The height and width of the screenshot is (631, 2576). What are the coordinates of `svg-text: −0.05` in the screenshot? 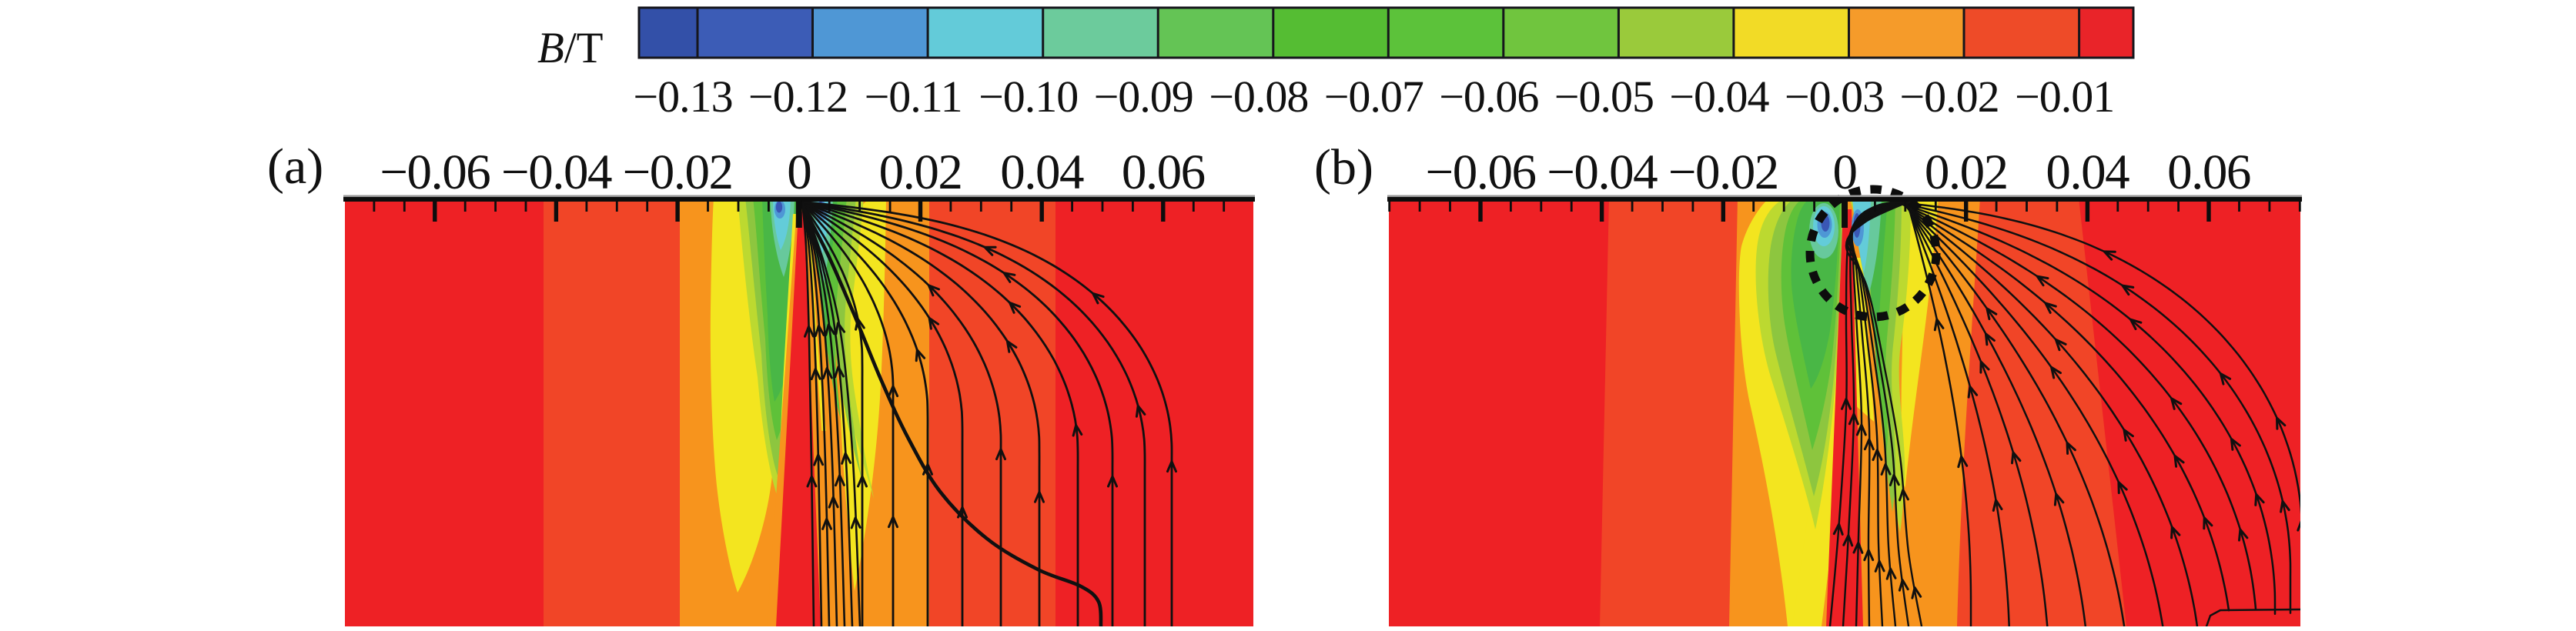 It's located at (1604, 97).